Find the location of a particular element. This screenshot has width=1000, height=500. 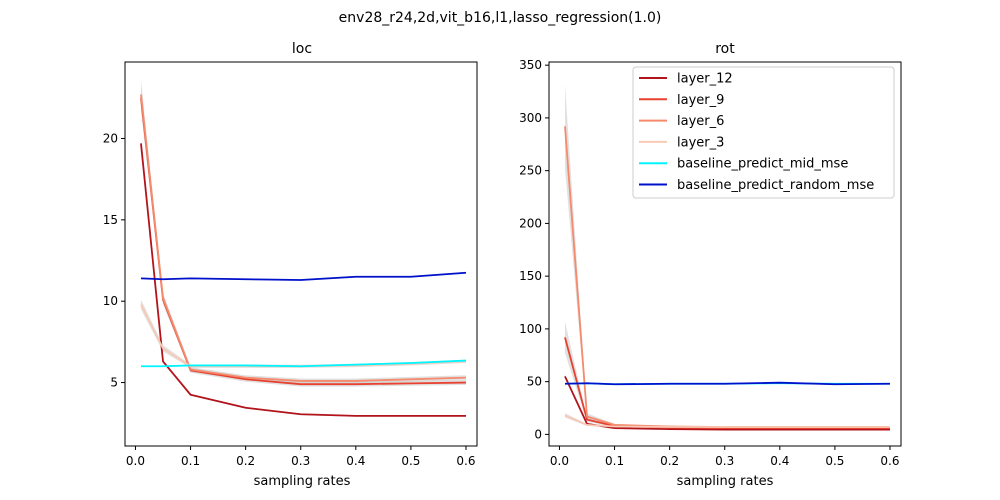

y-tick-label: 0 is located at coordinates (538, 434).